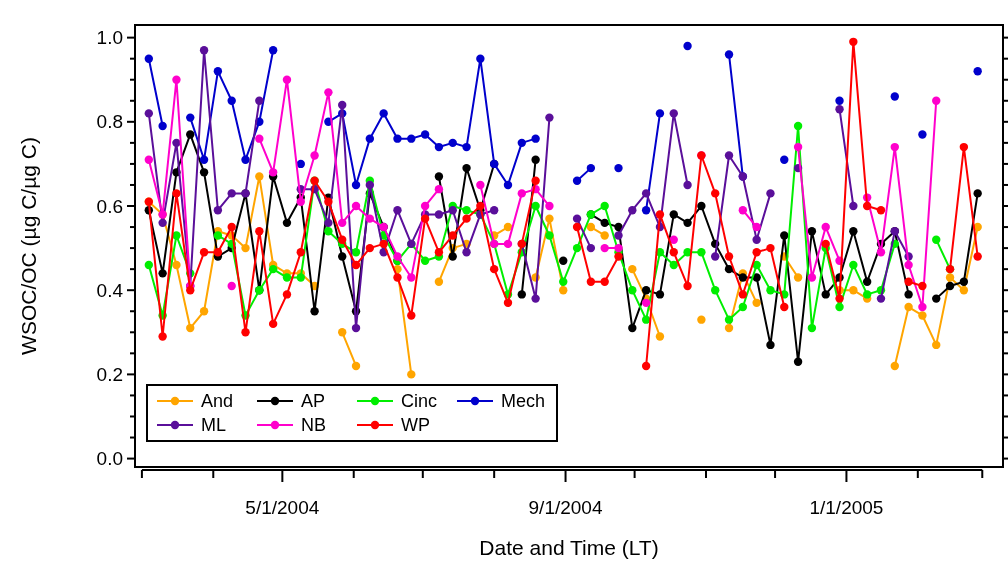 The width and height of the screenshot is (1008, 563). Describe the element at coordinates (282, 507) in the screenshot. I see `x-tick-label: 5/1/2004` at that location.